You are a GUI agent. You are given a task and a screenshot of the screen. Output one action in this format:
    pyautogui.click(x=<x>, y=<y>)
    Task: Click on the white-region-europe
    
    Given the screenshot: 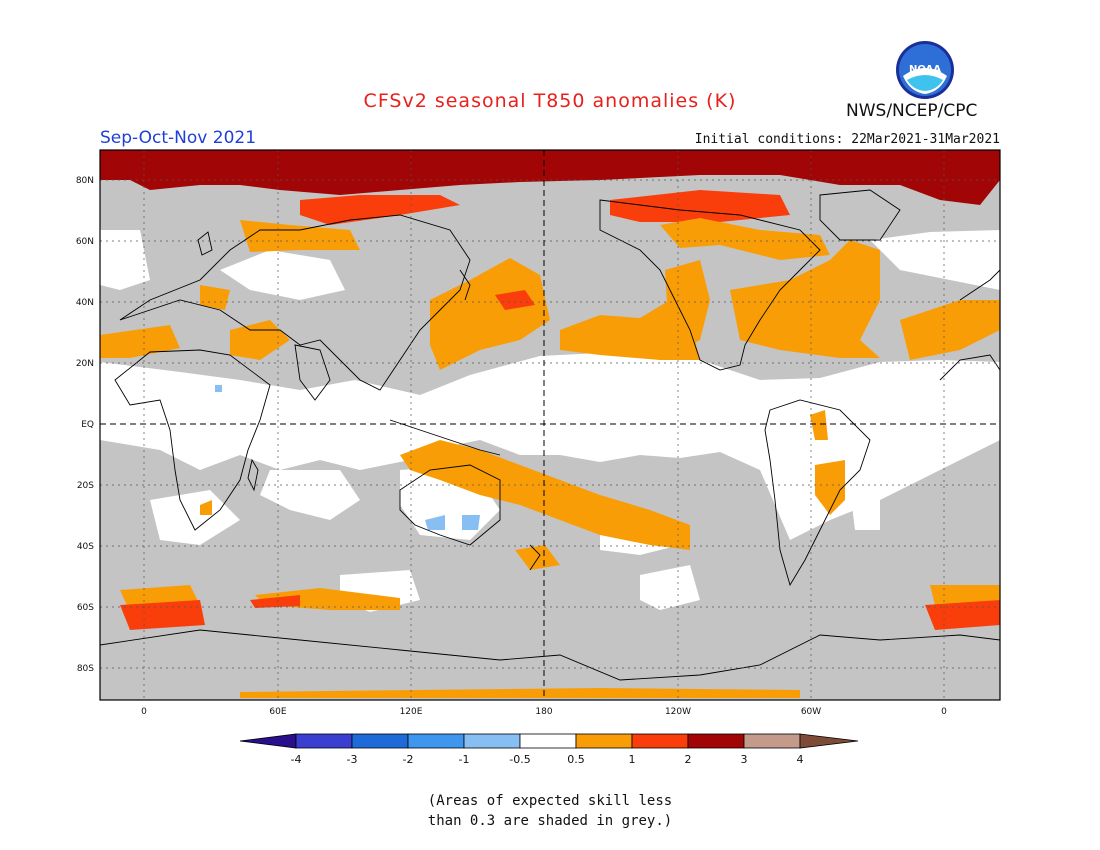 What is the action you would take?
    pyautogui.click(x=282, y=275)
    